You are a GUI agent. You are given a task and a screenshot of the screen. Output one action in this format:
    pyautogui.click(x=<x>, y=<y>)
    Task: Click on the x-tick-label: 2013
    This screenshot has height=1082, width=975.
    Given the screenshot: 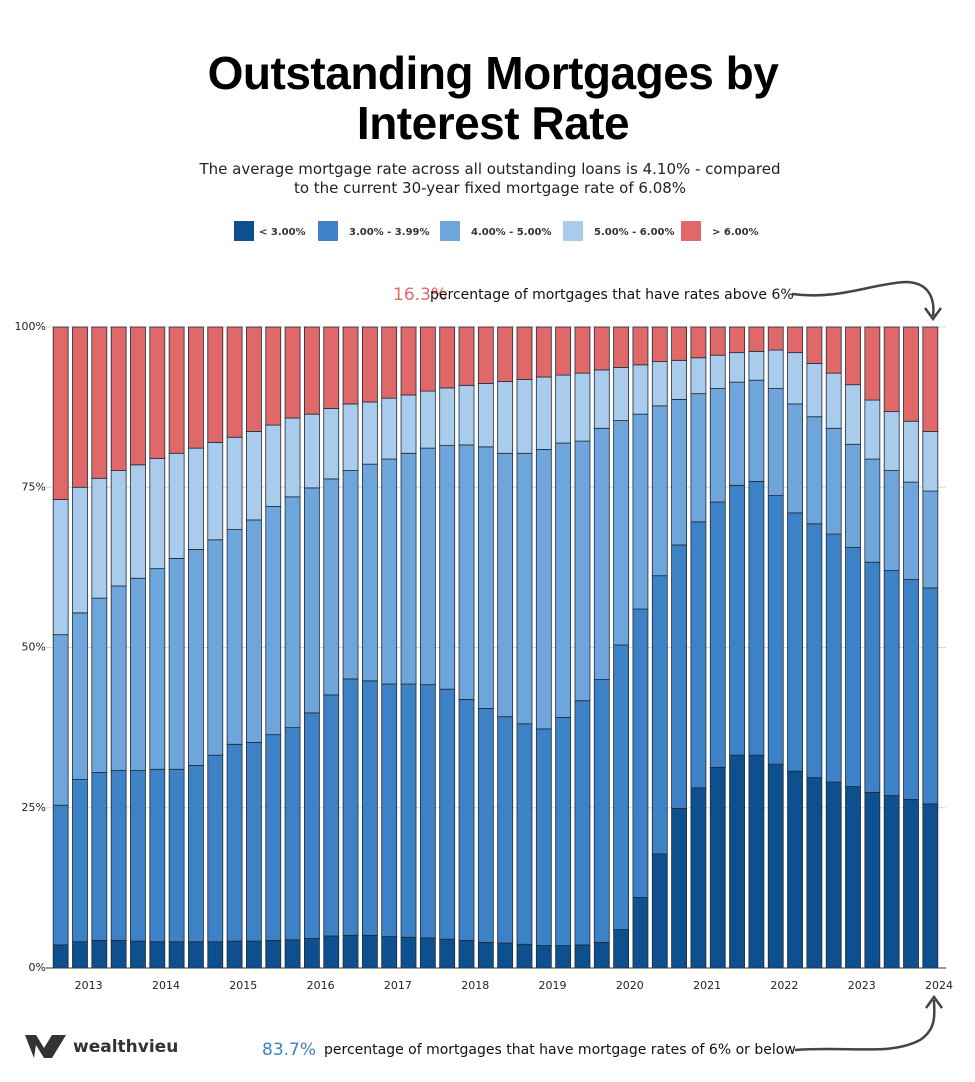 What is the action you would take?
    pyautogui.click(x=89, y=985)
    